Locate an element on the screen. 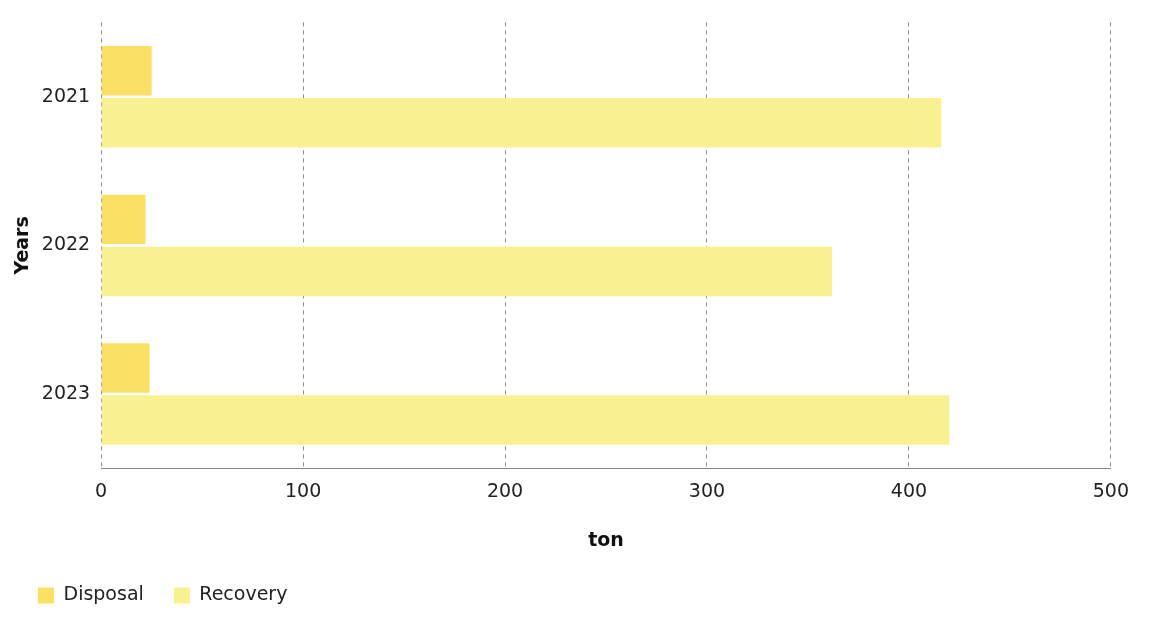  legend-label: Recovery is located at coordinates (243, 593).